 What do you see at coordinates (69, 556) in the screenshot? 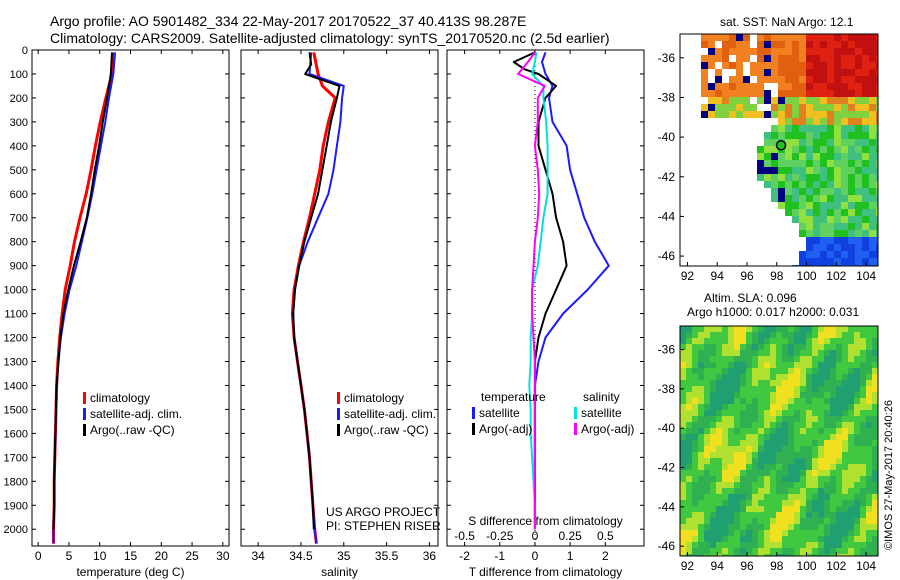
I see `x-tick-label: 5` at bounding box center [69, 556].